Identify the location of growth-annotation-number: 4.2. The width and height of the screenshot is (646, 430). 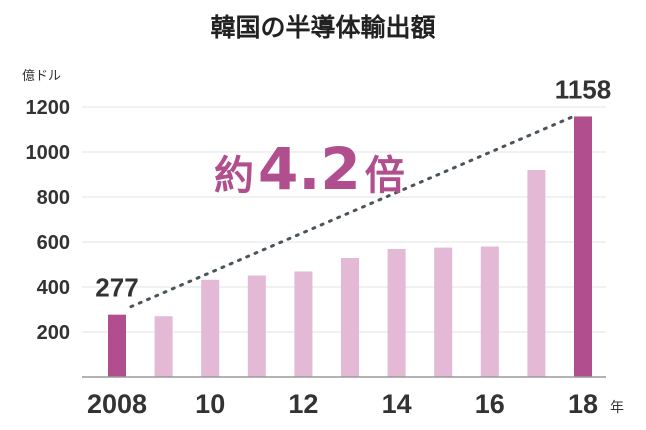
(309, 169).